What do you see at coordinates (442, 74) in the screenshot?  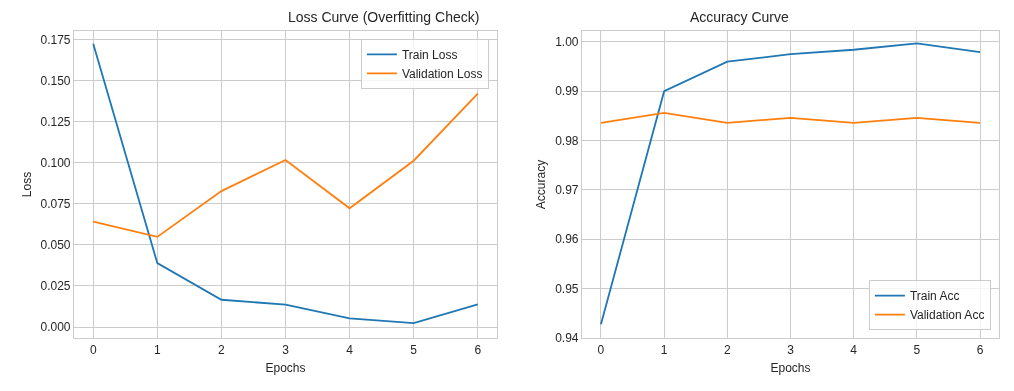 I see `legend-label: Validation Loss` at bounding box center [442, 74].